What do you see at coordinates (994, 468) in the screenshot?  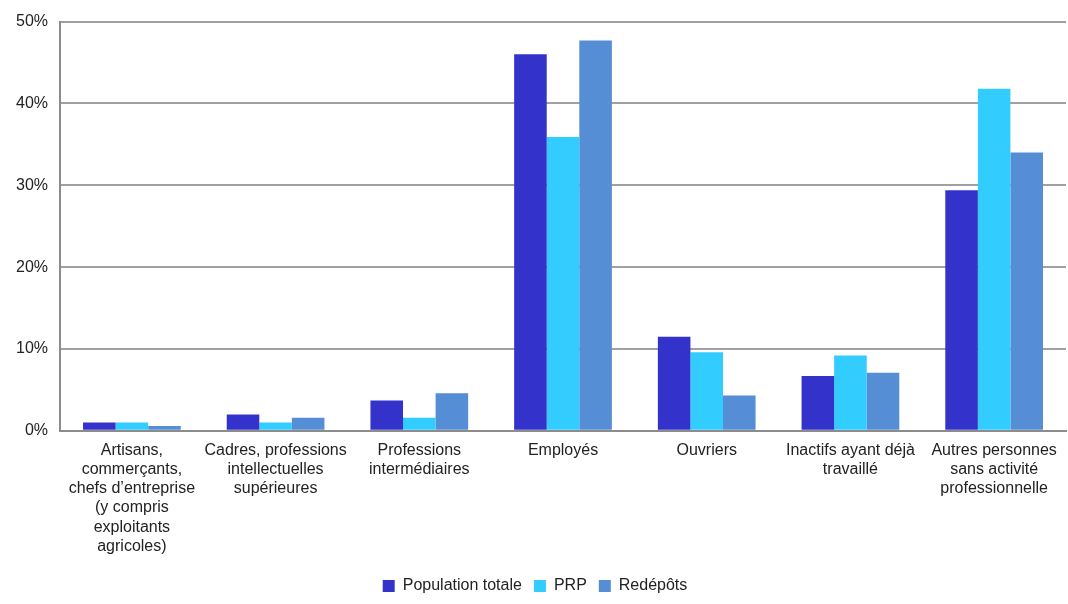 I see `x-tick-label: Autres personnes sans activité professionnelle` at bounding box center [994, 468].